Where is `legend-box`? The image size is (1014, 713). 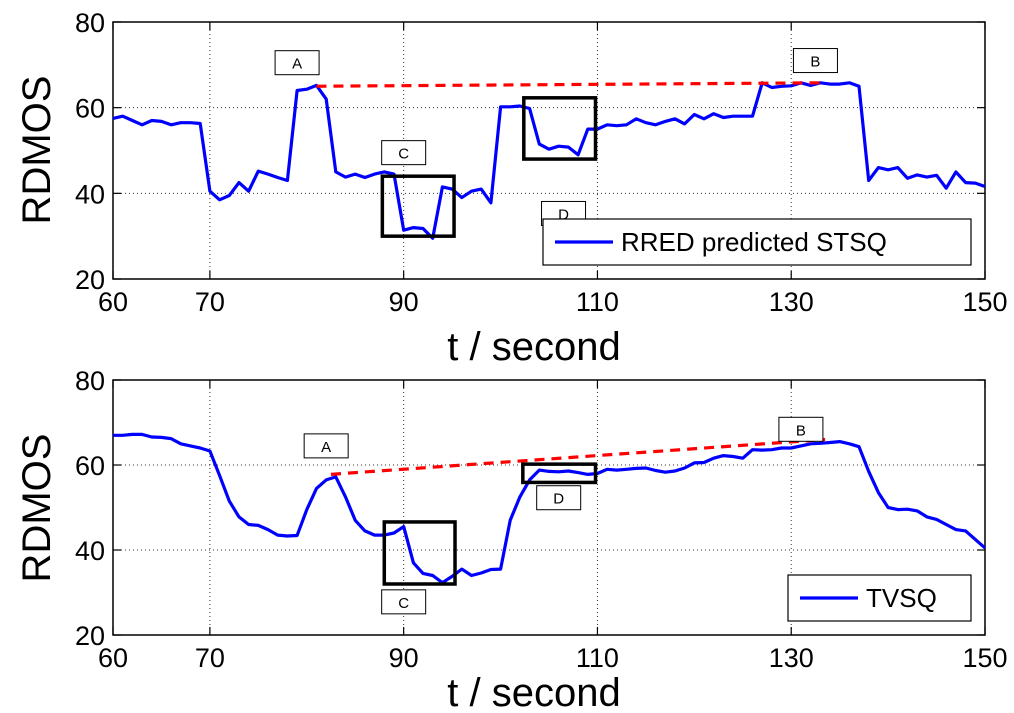
legend-box is located at coordinates (757, 242).